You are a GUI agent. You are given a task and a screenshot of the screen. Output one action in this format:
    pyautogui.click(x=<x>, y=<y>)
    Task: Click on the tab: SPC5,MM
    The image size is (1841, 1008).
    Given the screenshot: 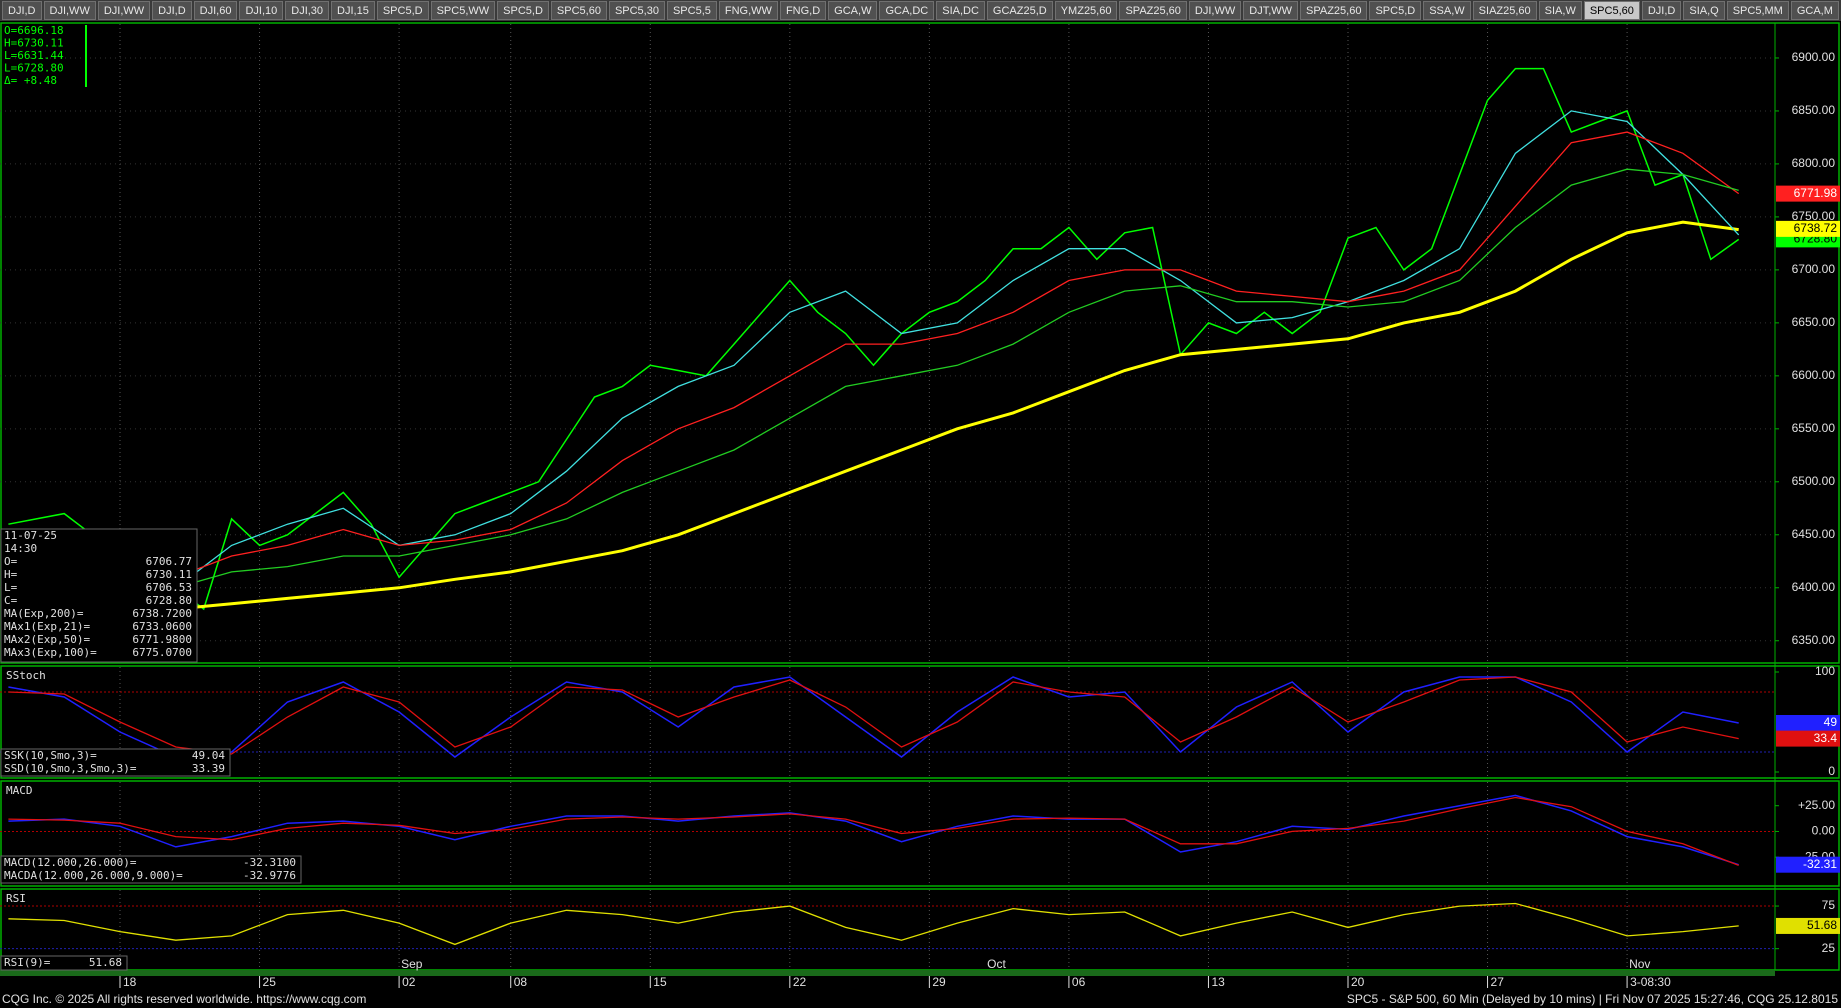 What is the action you would take?
    pyautogui.click(x=1757, y=10)
    